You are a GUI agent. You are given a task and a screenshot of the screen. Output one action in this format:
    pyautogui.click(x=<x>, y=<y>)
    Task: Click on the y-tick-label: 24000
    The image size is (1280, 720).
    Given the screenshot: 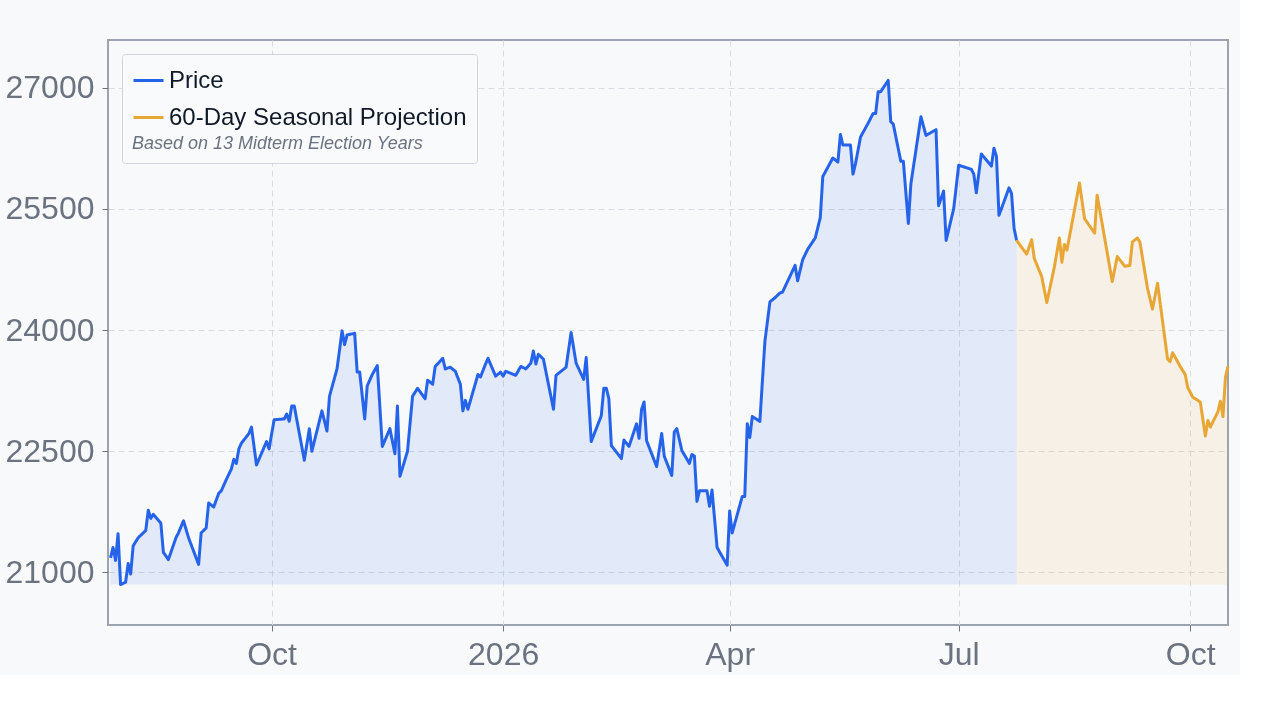 What is the action you would take?
    pyautogui.click(x=50, y=329)
    